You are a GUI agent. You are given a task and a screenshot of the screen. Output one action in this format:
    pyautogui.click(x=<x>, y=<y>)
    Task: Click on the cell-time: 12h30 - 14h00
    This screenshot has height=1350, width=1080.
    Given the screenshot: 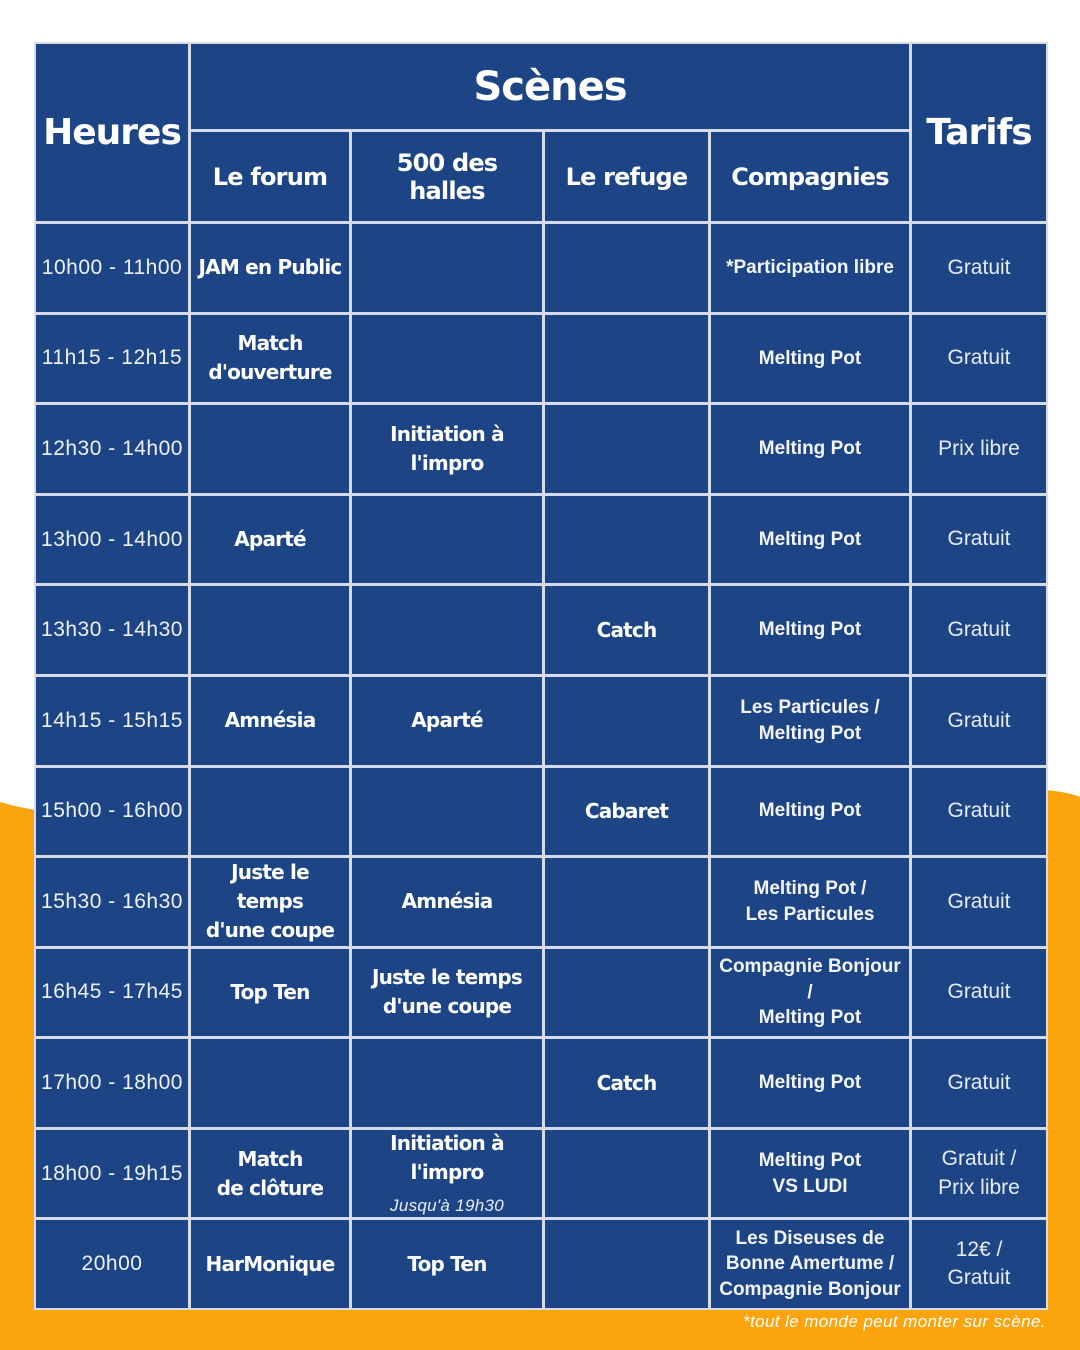 What is the action you would take?
    pyautogui.click(x=112, y=449)
    